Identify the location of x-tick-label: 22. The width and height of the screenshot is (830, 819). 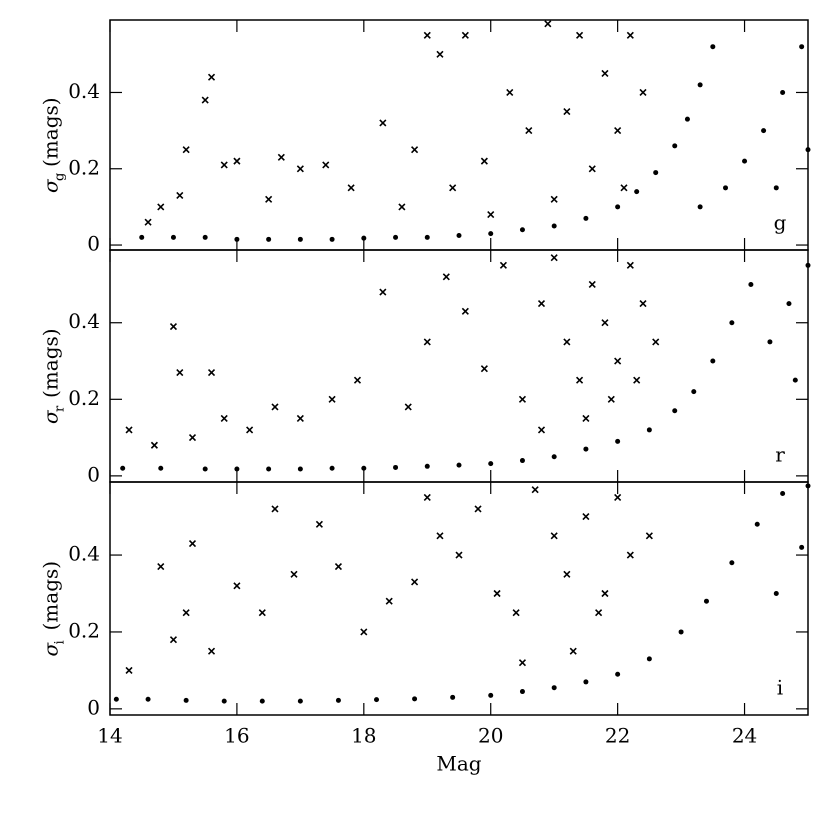
(617, 736).